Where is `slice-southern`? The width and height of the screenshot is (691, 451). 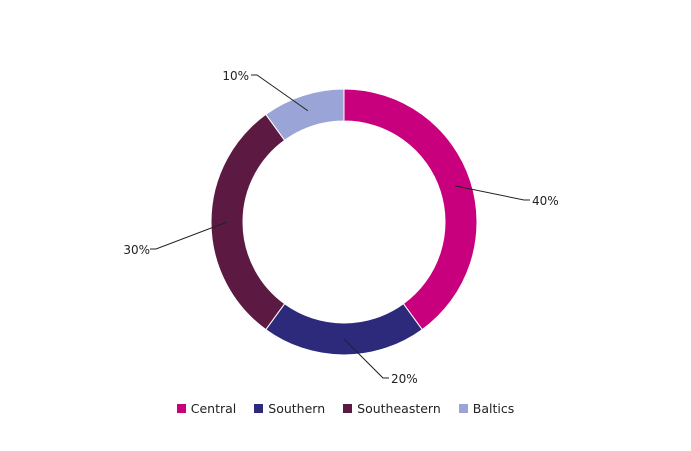 slice-southern is located at coordinates (344, 329).